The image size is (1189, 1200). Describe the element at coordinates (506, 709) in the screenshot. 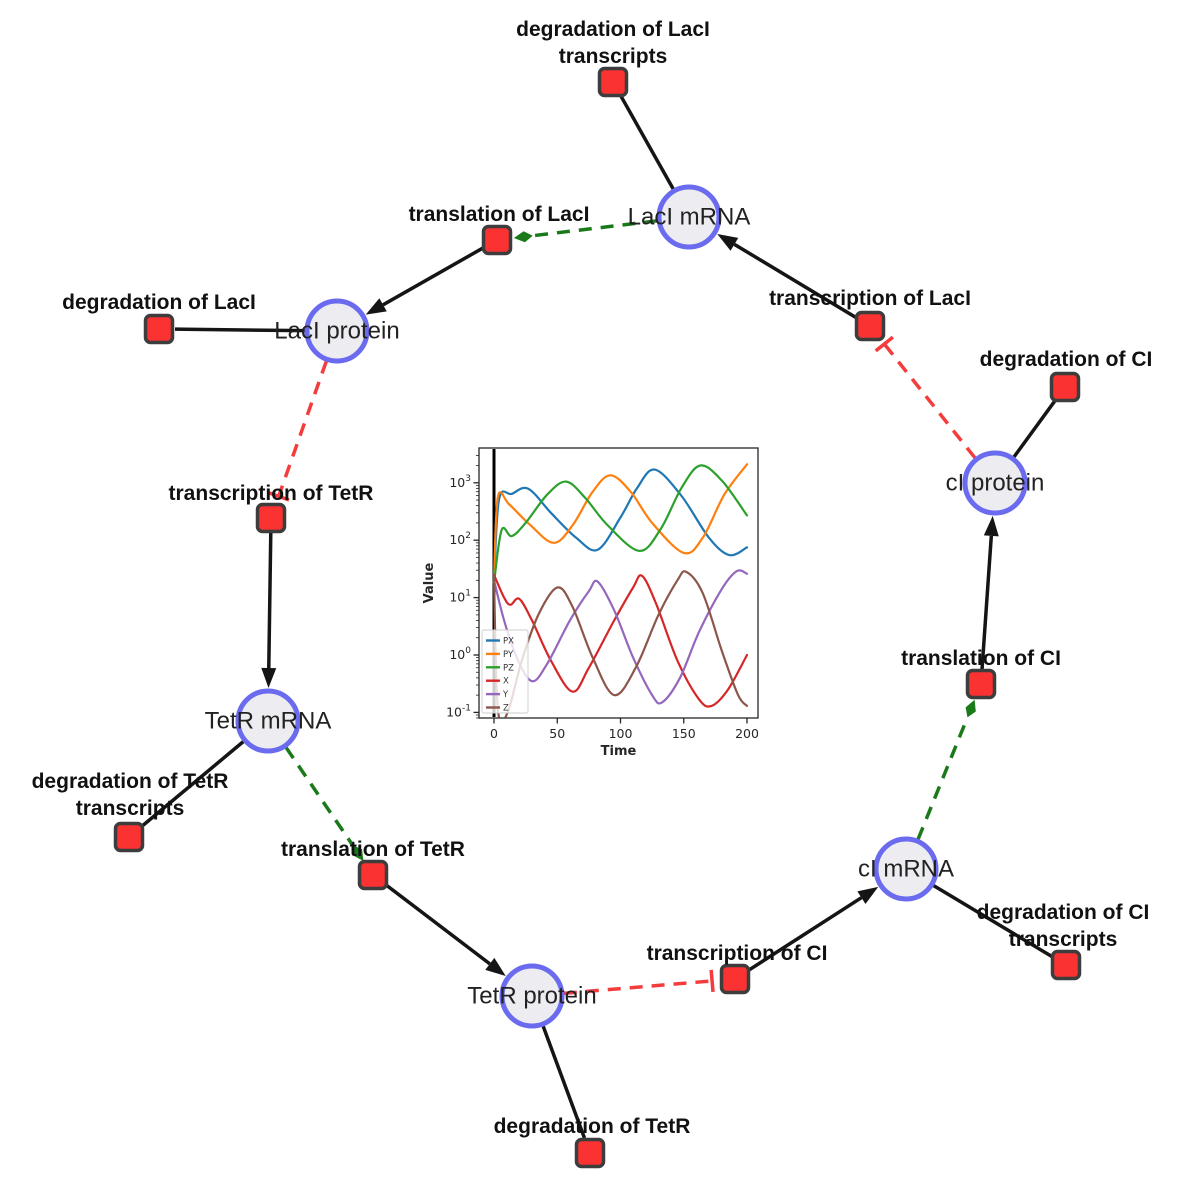

I see `chart-legend-label-Z: Z` at that location.